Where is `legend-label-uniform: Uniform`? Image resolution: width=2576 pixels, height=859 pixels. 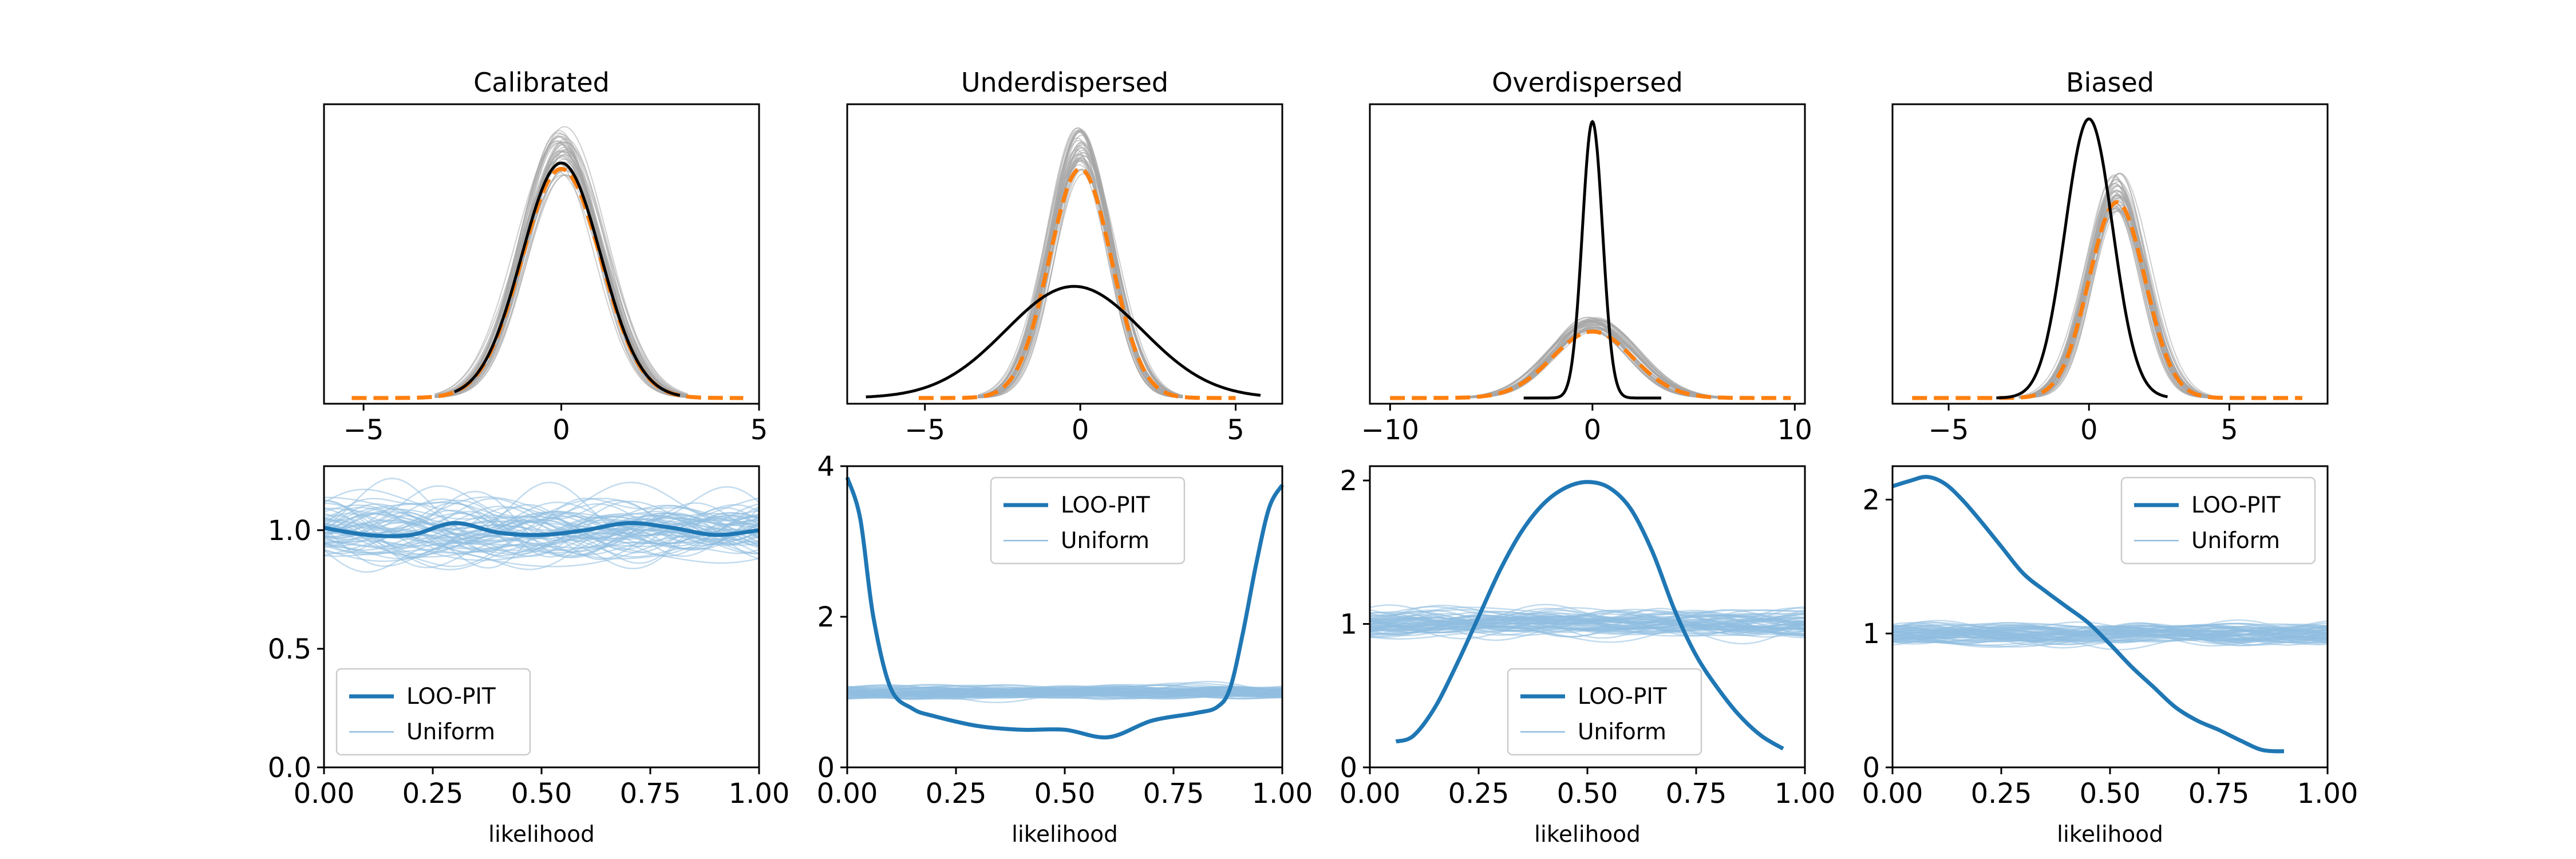 legend-label-uniform: Uniform is located at coordinates (450, 732).